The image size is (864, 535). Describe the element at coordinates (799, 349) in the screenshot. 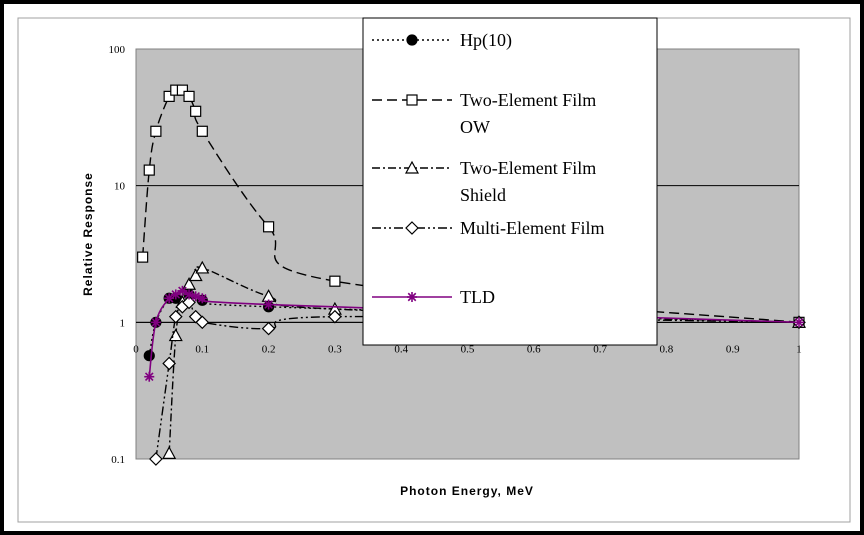

I see `x-tick-label: 1` at that location.